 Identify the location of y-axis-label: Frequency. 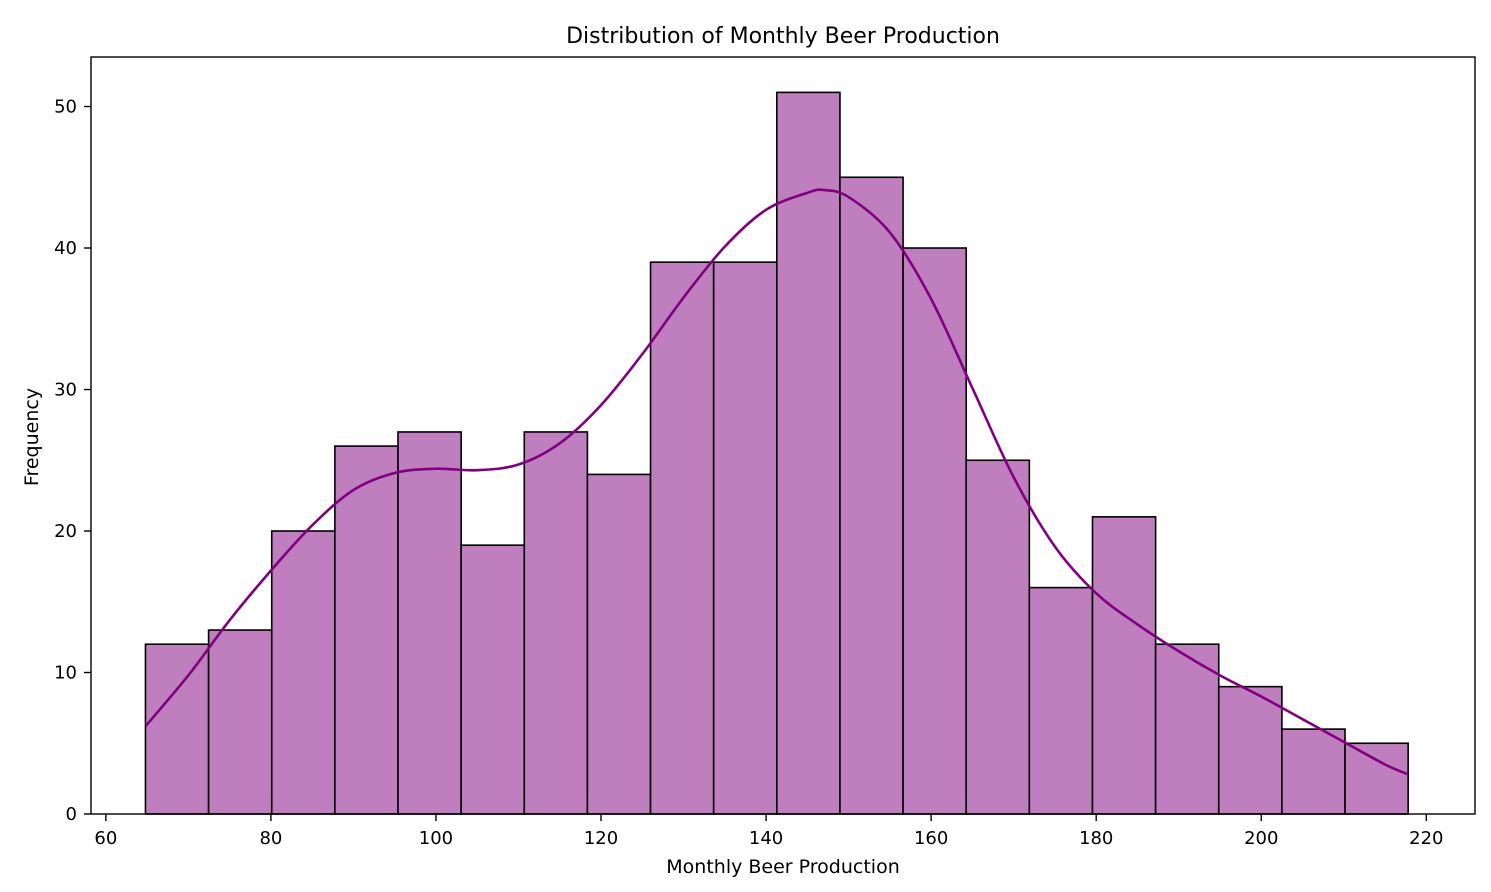
(32, 437).